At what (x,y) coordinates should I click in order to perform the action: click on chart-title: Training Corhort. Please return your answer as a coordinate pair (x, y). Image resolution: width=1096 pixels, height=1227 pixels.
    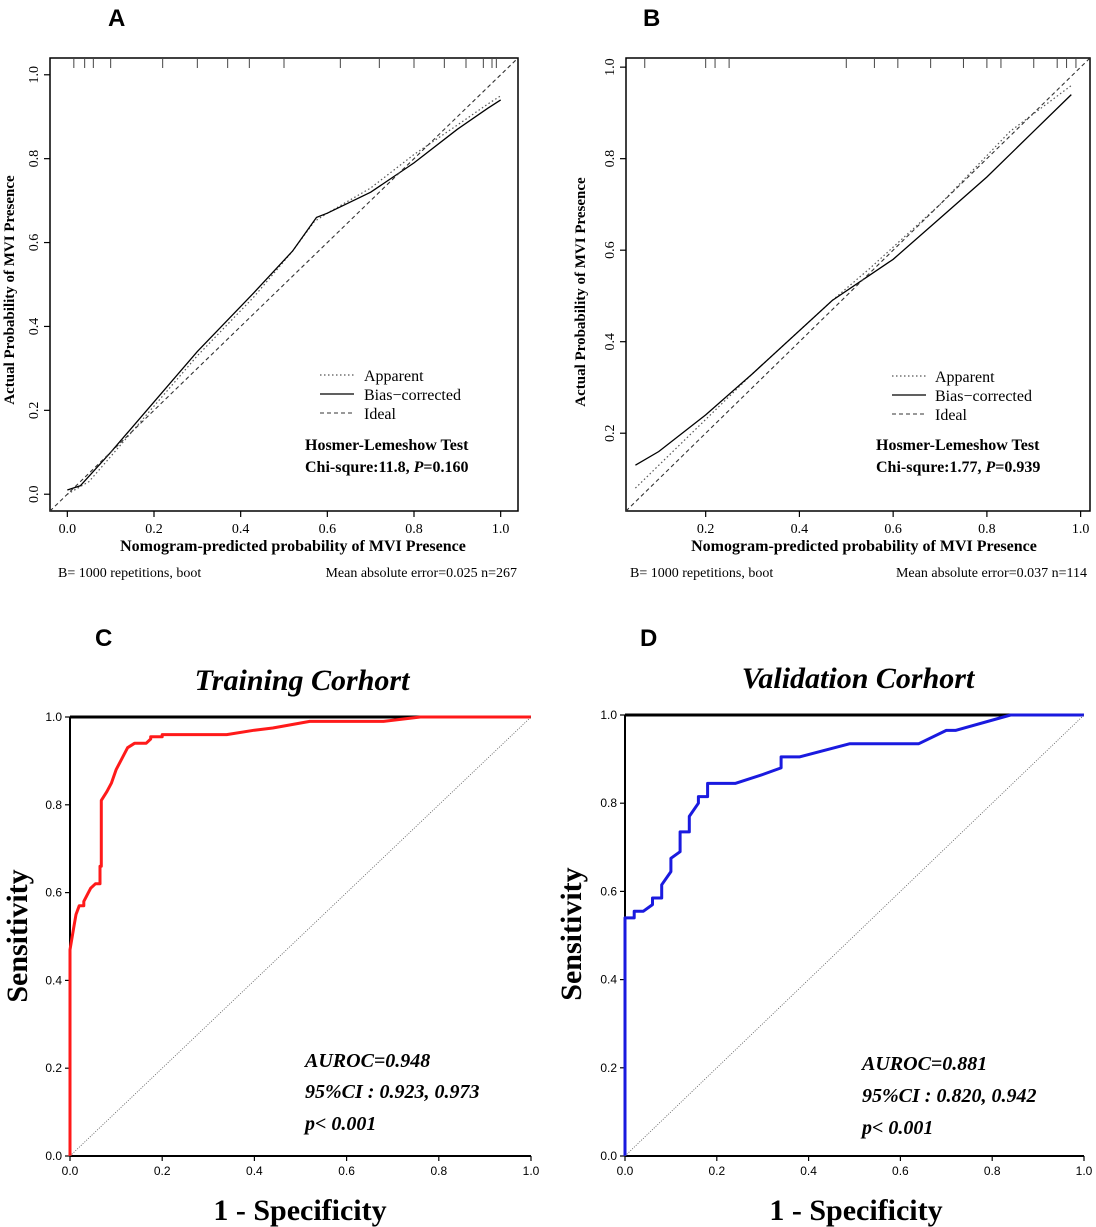
    Looking at the image, I should click on (303, 680).